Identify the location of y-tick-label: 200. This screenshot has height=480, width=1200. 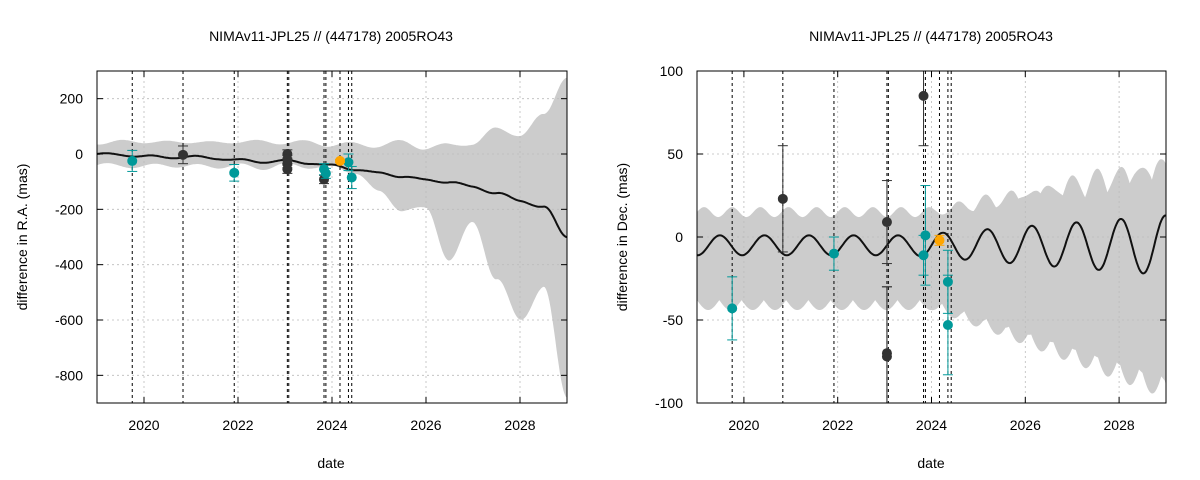
(72, 99).